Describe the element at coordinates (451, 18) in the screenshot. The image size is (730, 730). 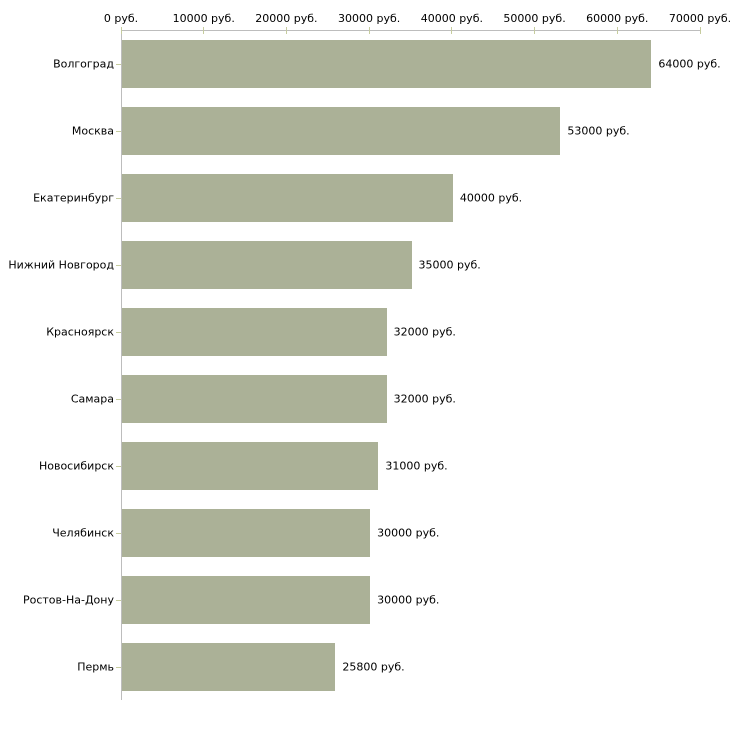
I see `x-axis-tick-label: 40000 руб.` at that location.